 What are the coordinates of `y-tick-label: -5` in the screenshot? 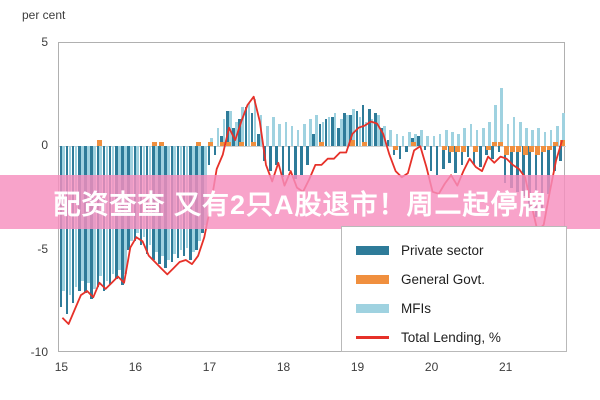 It's located at (42, 248).